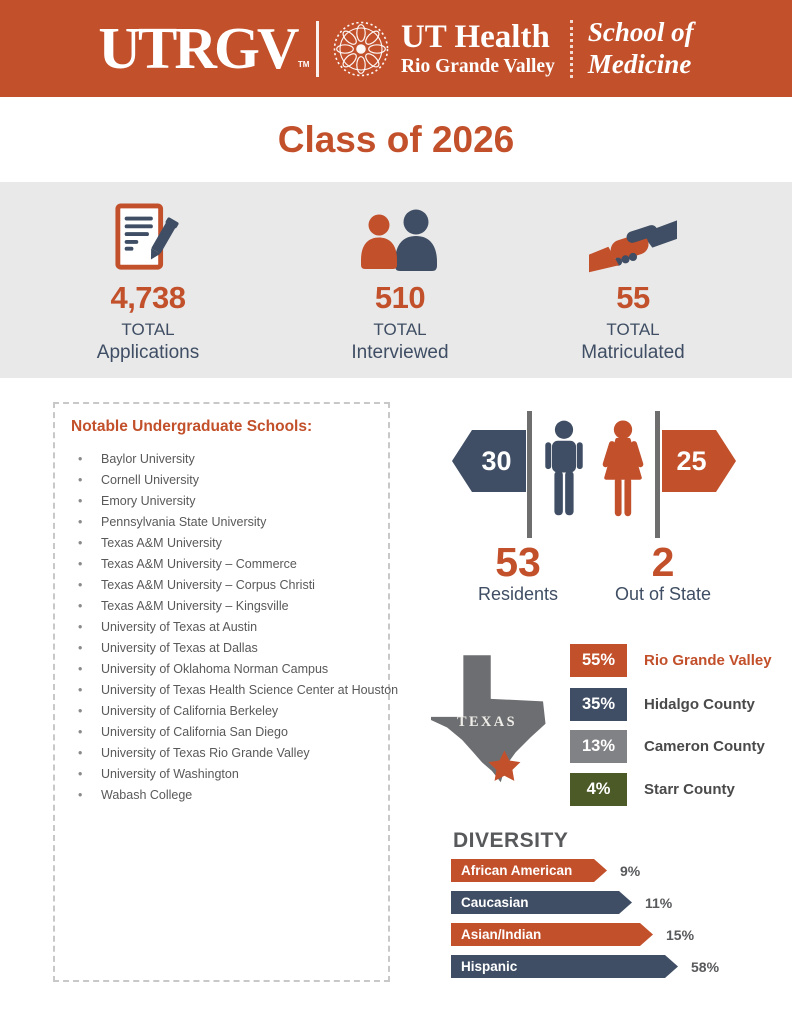  What do you see at coordinates (475, 36) in the screenshot?
I see `org-name-line1: UT Health` at bounding box center [475, 36].